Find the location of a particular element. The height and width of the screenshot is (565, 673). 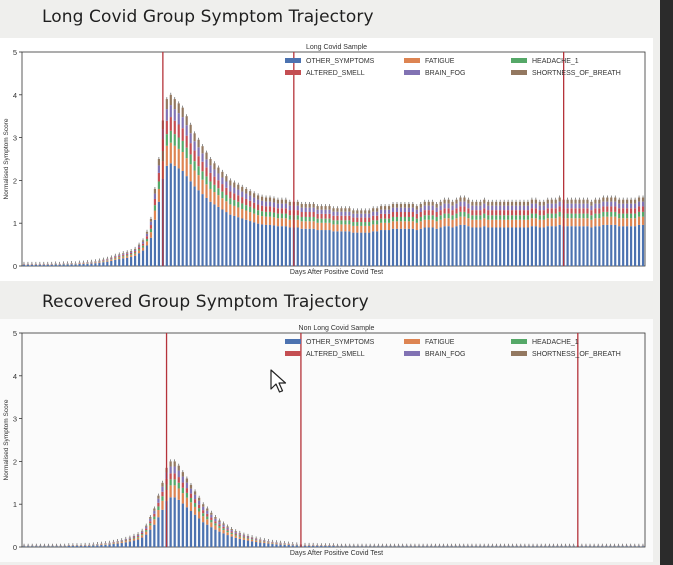

x-axis-label: Days After Positive Covid Test is located at coordinates (336, 272).